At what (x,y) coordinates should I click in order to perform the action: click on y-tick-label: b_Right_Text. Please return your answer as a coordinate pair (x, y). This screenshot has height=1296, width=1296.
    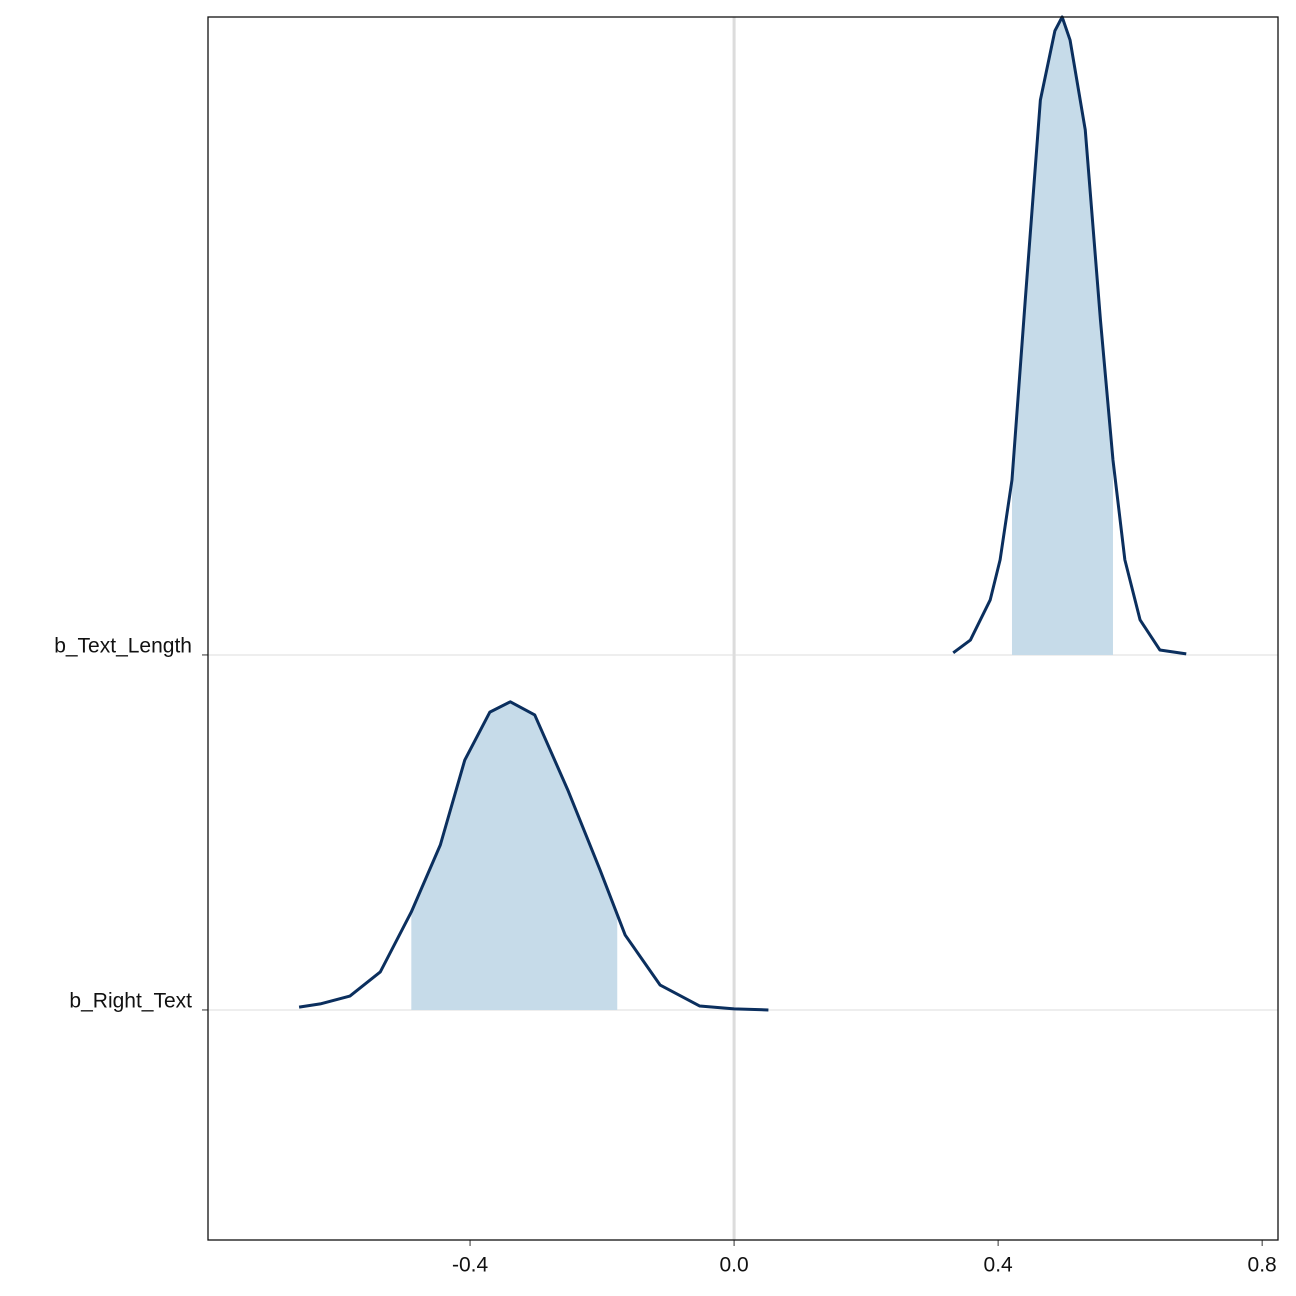
    Looking at the image, I should click on (130, 1001).